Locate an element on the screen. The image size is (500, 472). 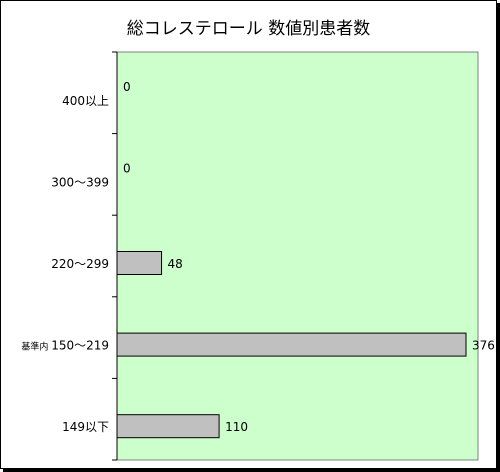
category-label: 300〜399 is located at coordinates (80, 182).